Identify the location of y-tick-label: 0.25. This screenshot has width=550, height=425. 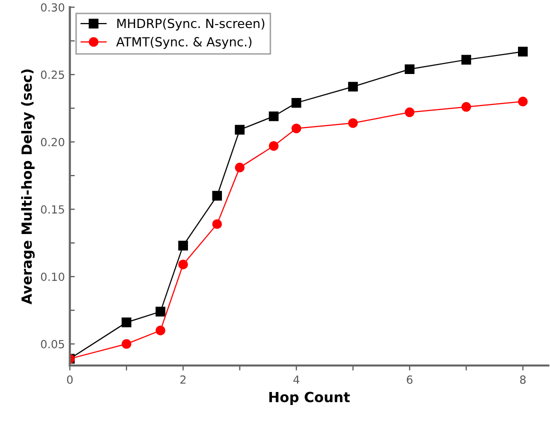
(52, 74).